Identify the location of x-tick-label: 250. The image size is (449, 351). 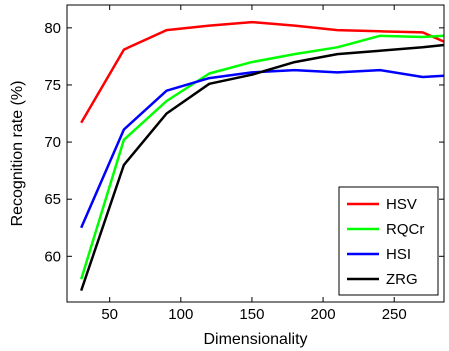
(394, 314).